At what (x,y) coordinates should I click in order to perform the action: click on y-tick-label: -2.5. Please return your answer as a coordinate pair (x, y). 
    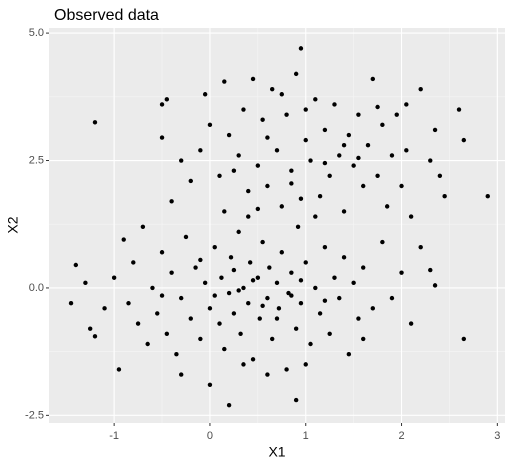
    Looking at the image, I should click on (34, 415).